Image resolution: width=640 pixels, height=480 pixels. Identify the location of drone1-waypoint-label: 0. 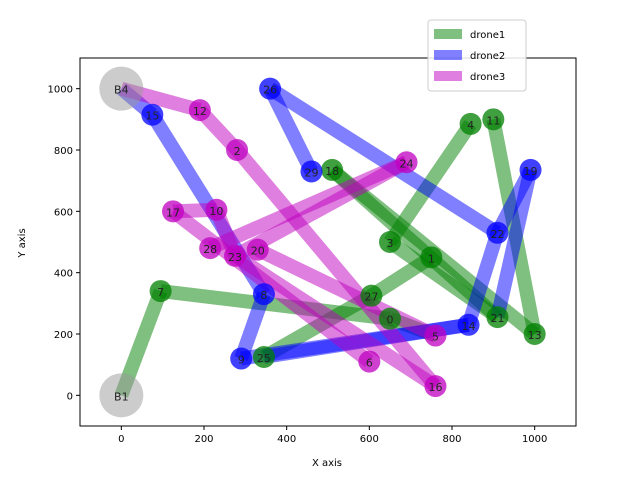
(390, 320).